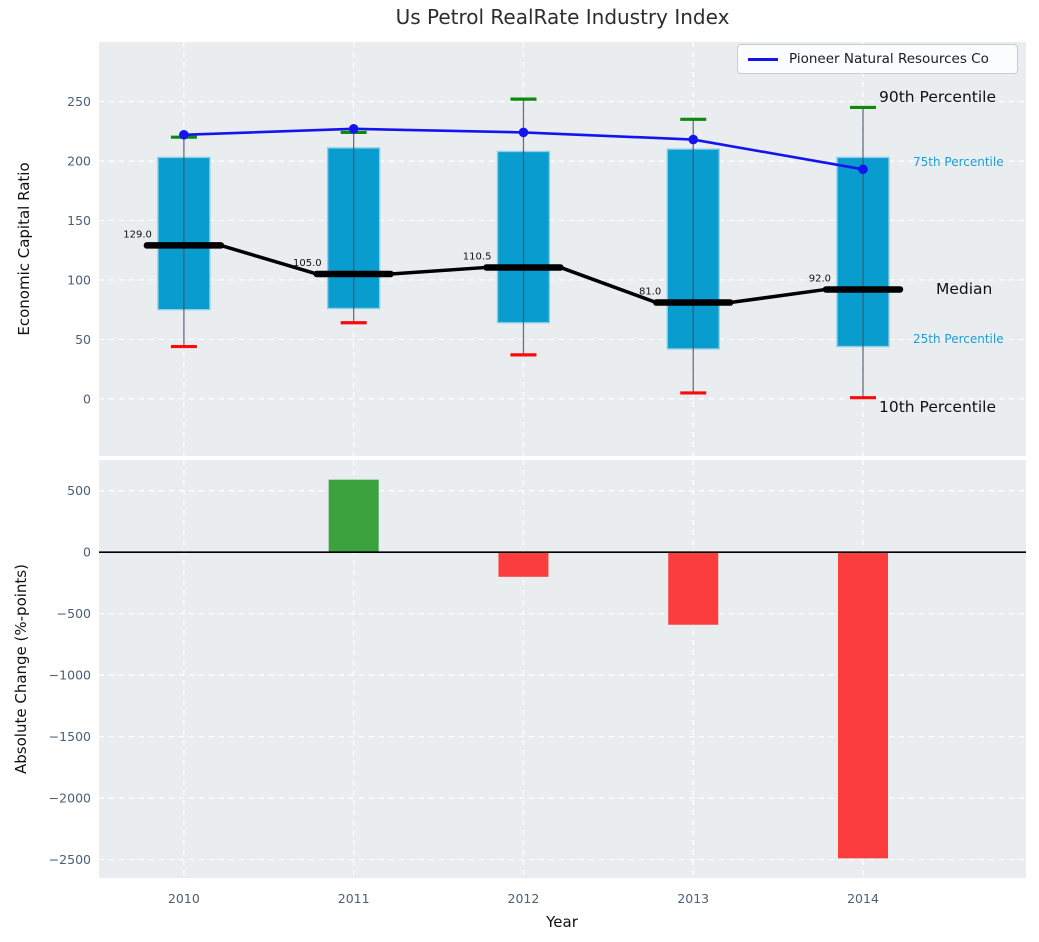 The height and width of the screenshot is (942, 1039). What do you see at coordinates (889, 59) in the screenshot?
I see `legend-label: Pioneer Natural Resources Co` at bounding box center [889, 59].